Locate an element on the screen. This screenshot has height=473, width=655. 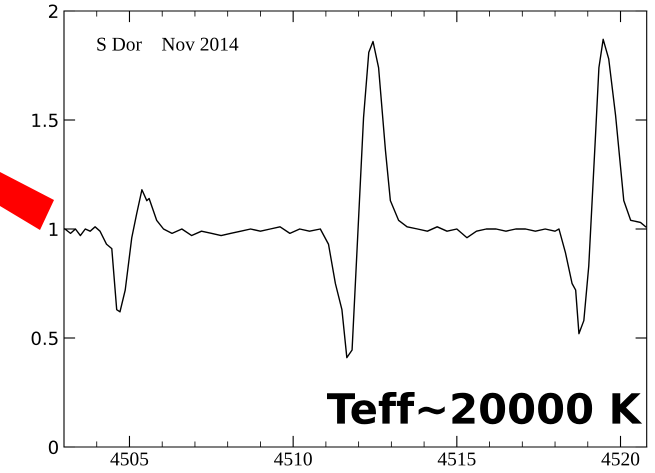
y-tick-label: 1.5 is located at coordinates (45, 121).